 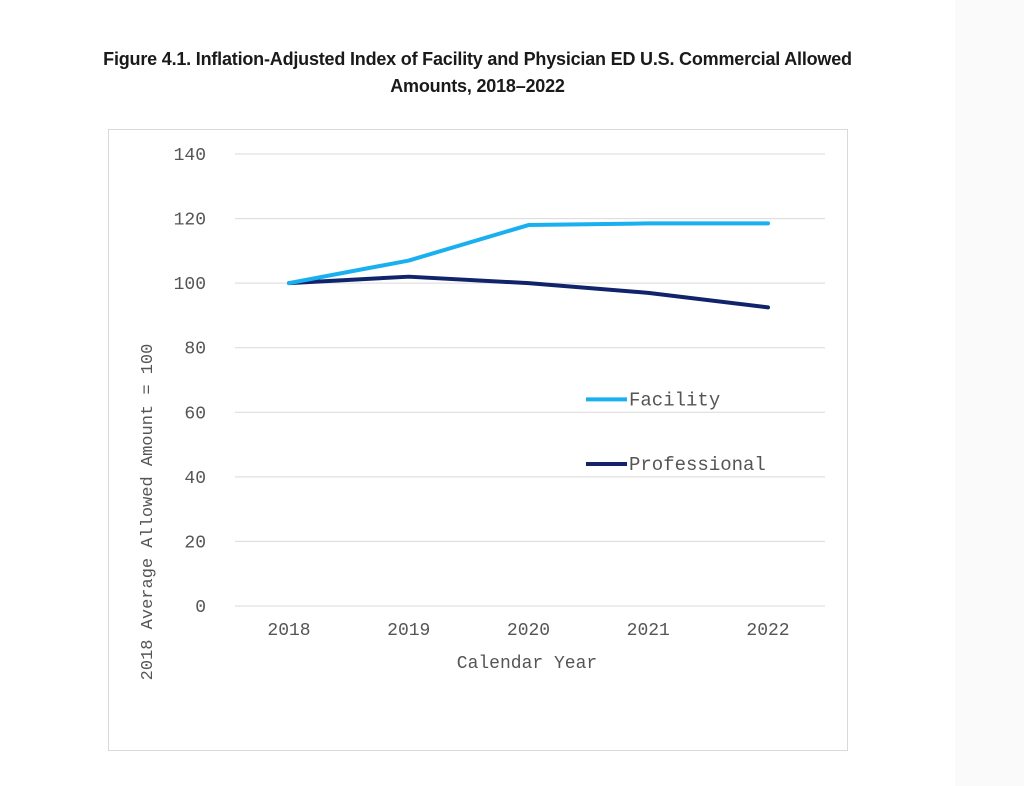 I want to click on y-tick-label: 120, so click(x=190, y=221).